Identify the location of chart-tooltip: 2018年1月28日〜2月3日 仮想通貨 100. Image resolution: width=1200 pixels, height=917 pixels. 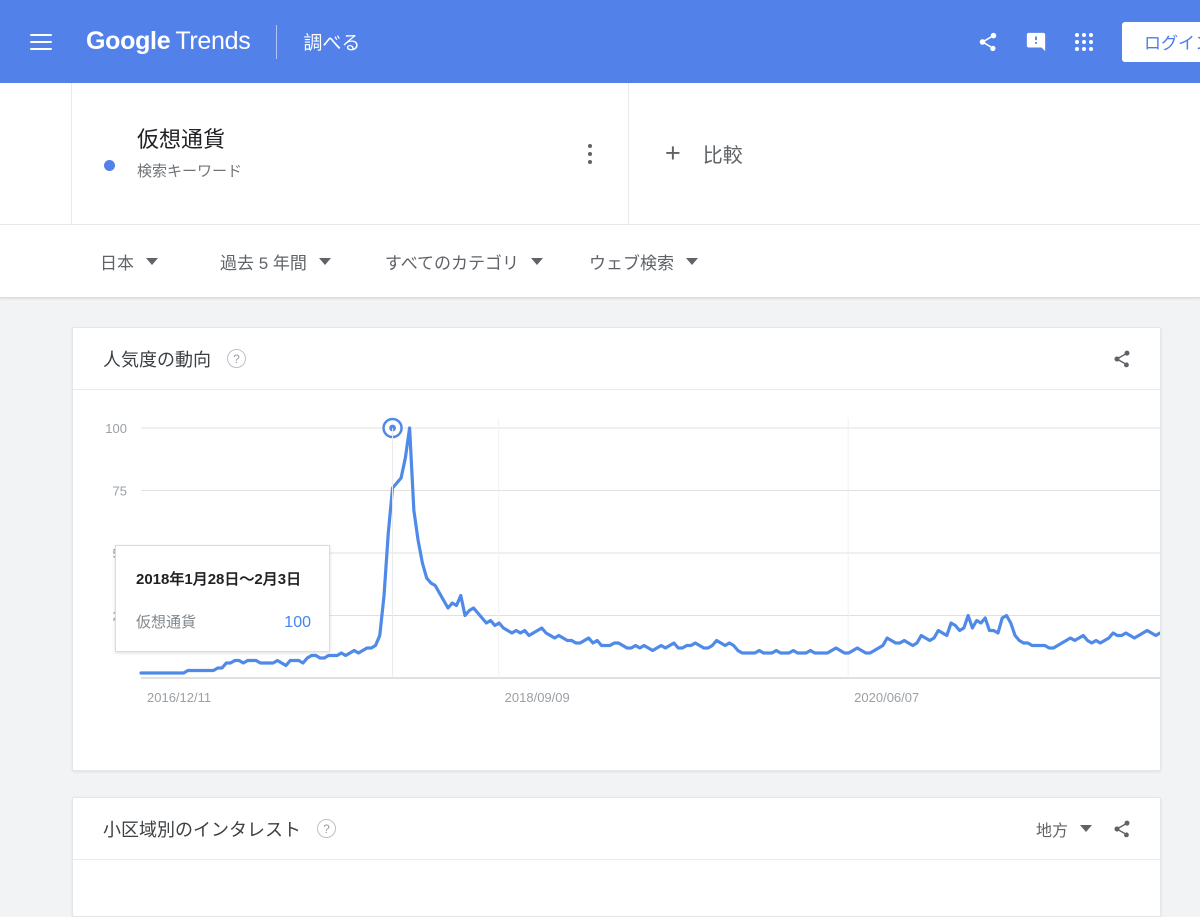
(222, 598).